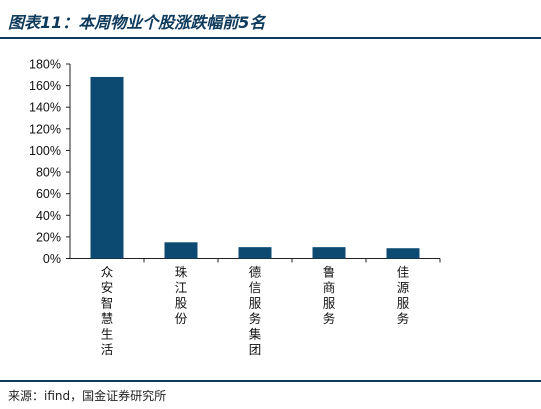 Image resolution: width=541 pixels, height=409 pixels. What do you see at coordinates (403, 296) in the screenshot?
I see `x-category-label: 佳源服务` at bounding box center [403, 296].